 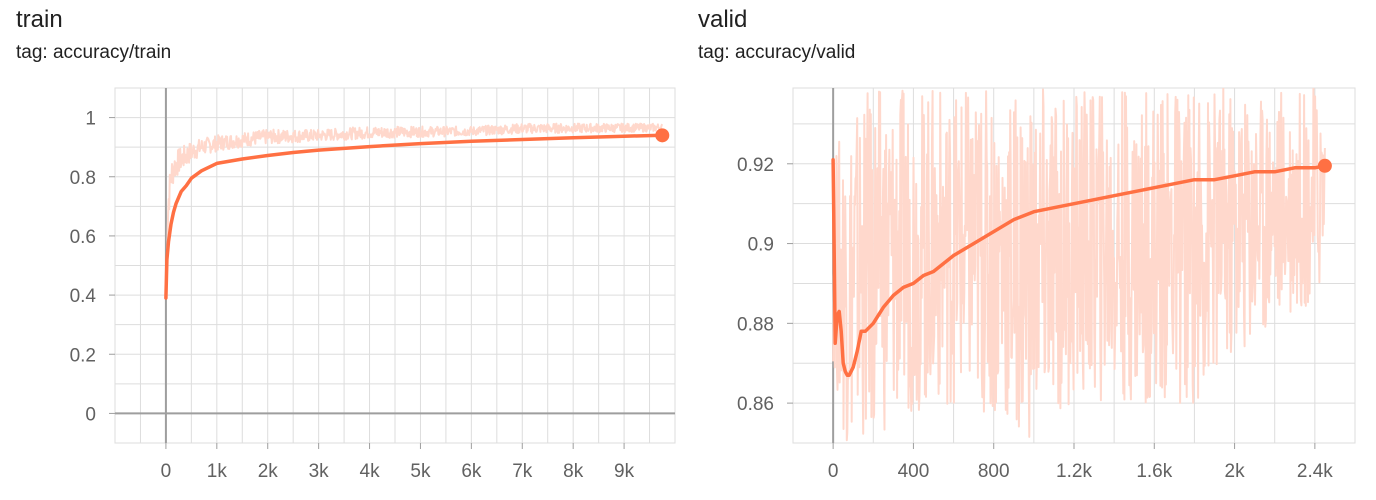 What do you see at coordinates (994, 471) in the screenshot?
I see `x-tick-label: 800` at bounding box center [994, 471].